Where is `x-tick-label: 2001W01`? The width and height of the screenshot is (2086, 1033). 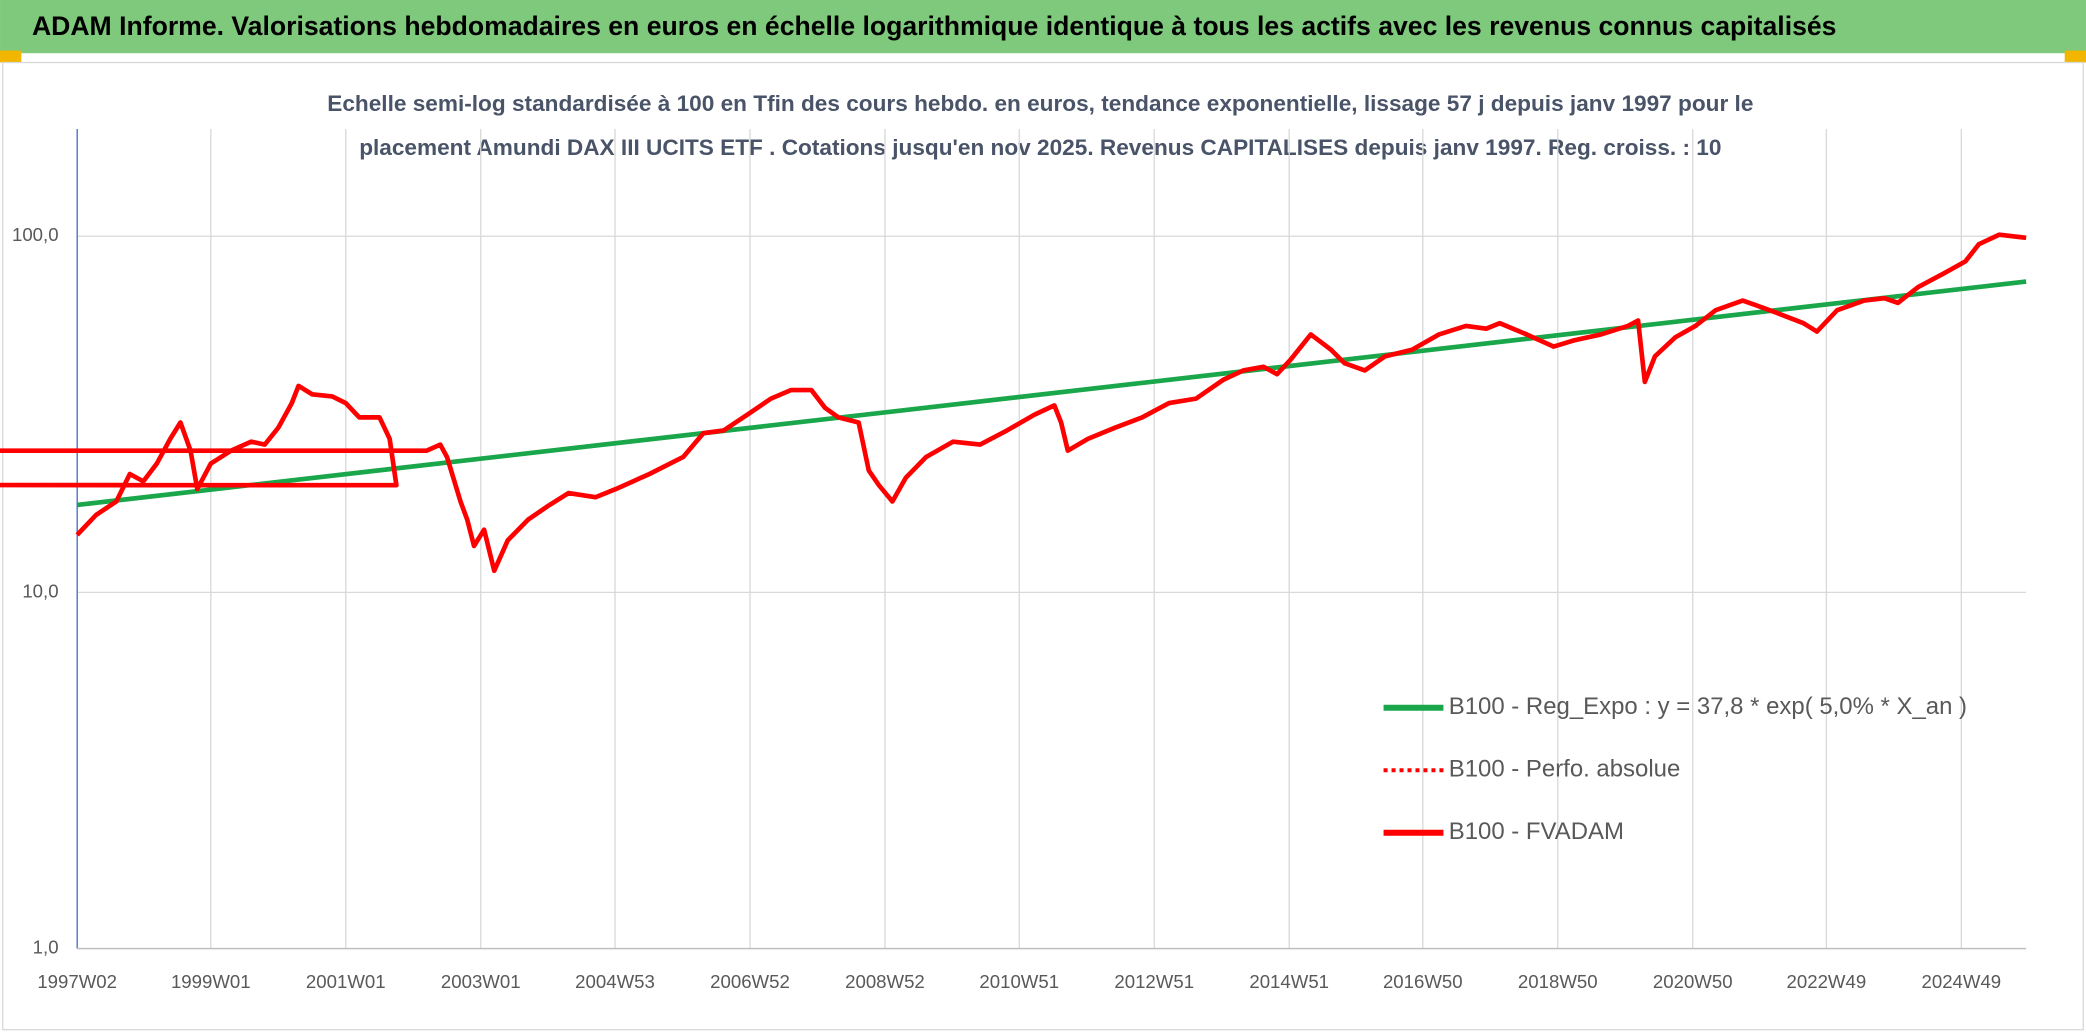 x-tick-label: 2001W01 is located at coordinates (346, 981).